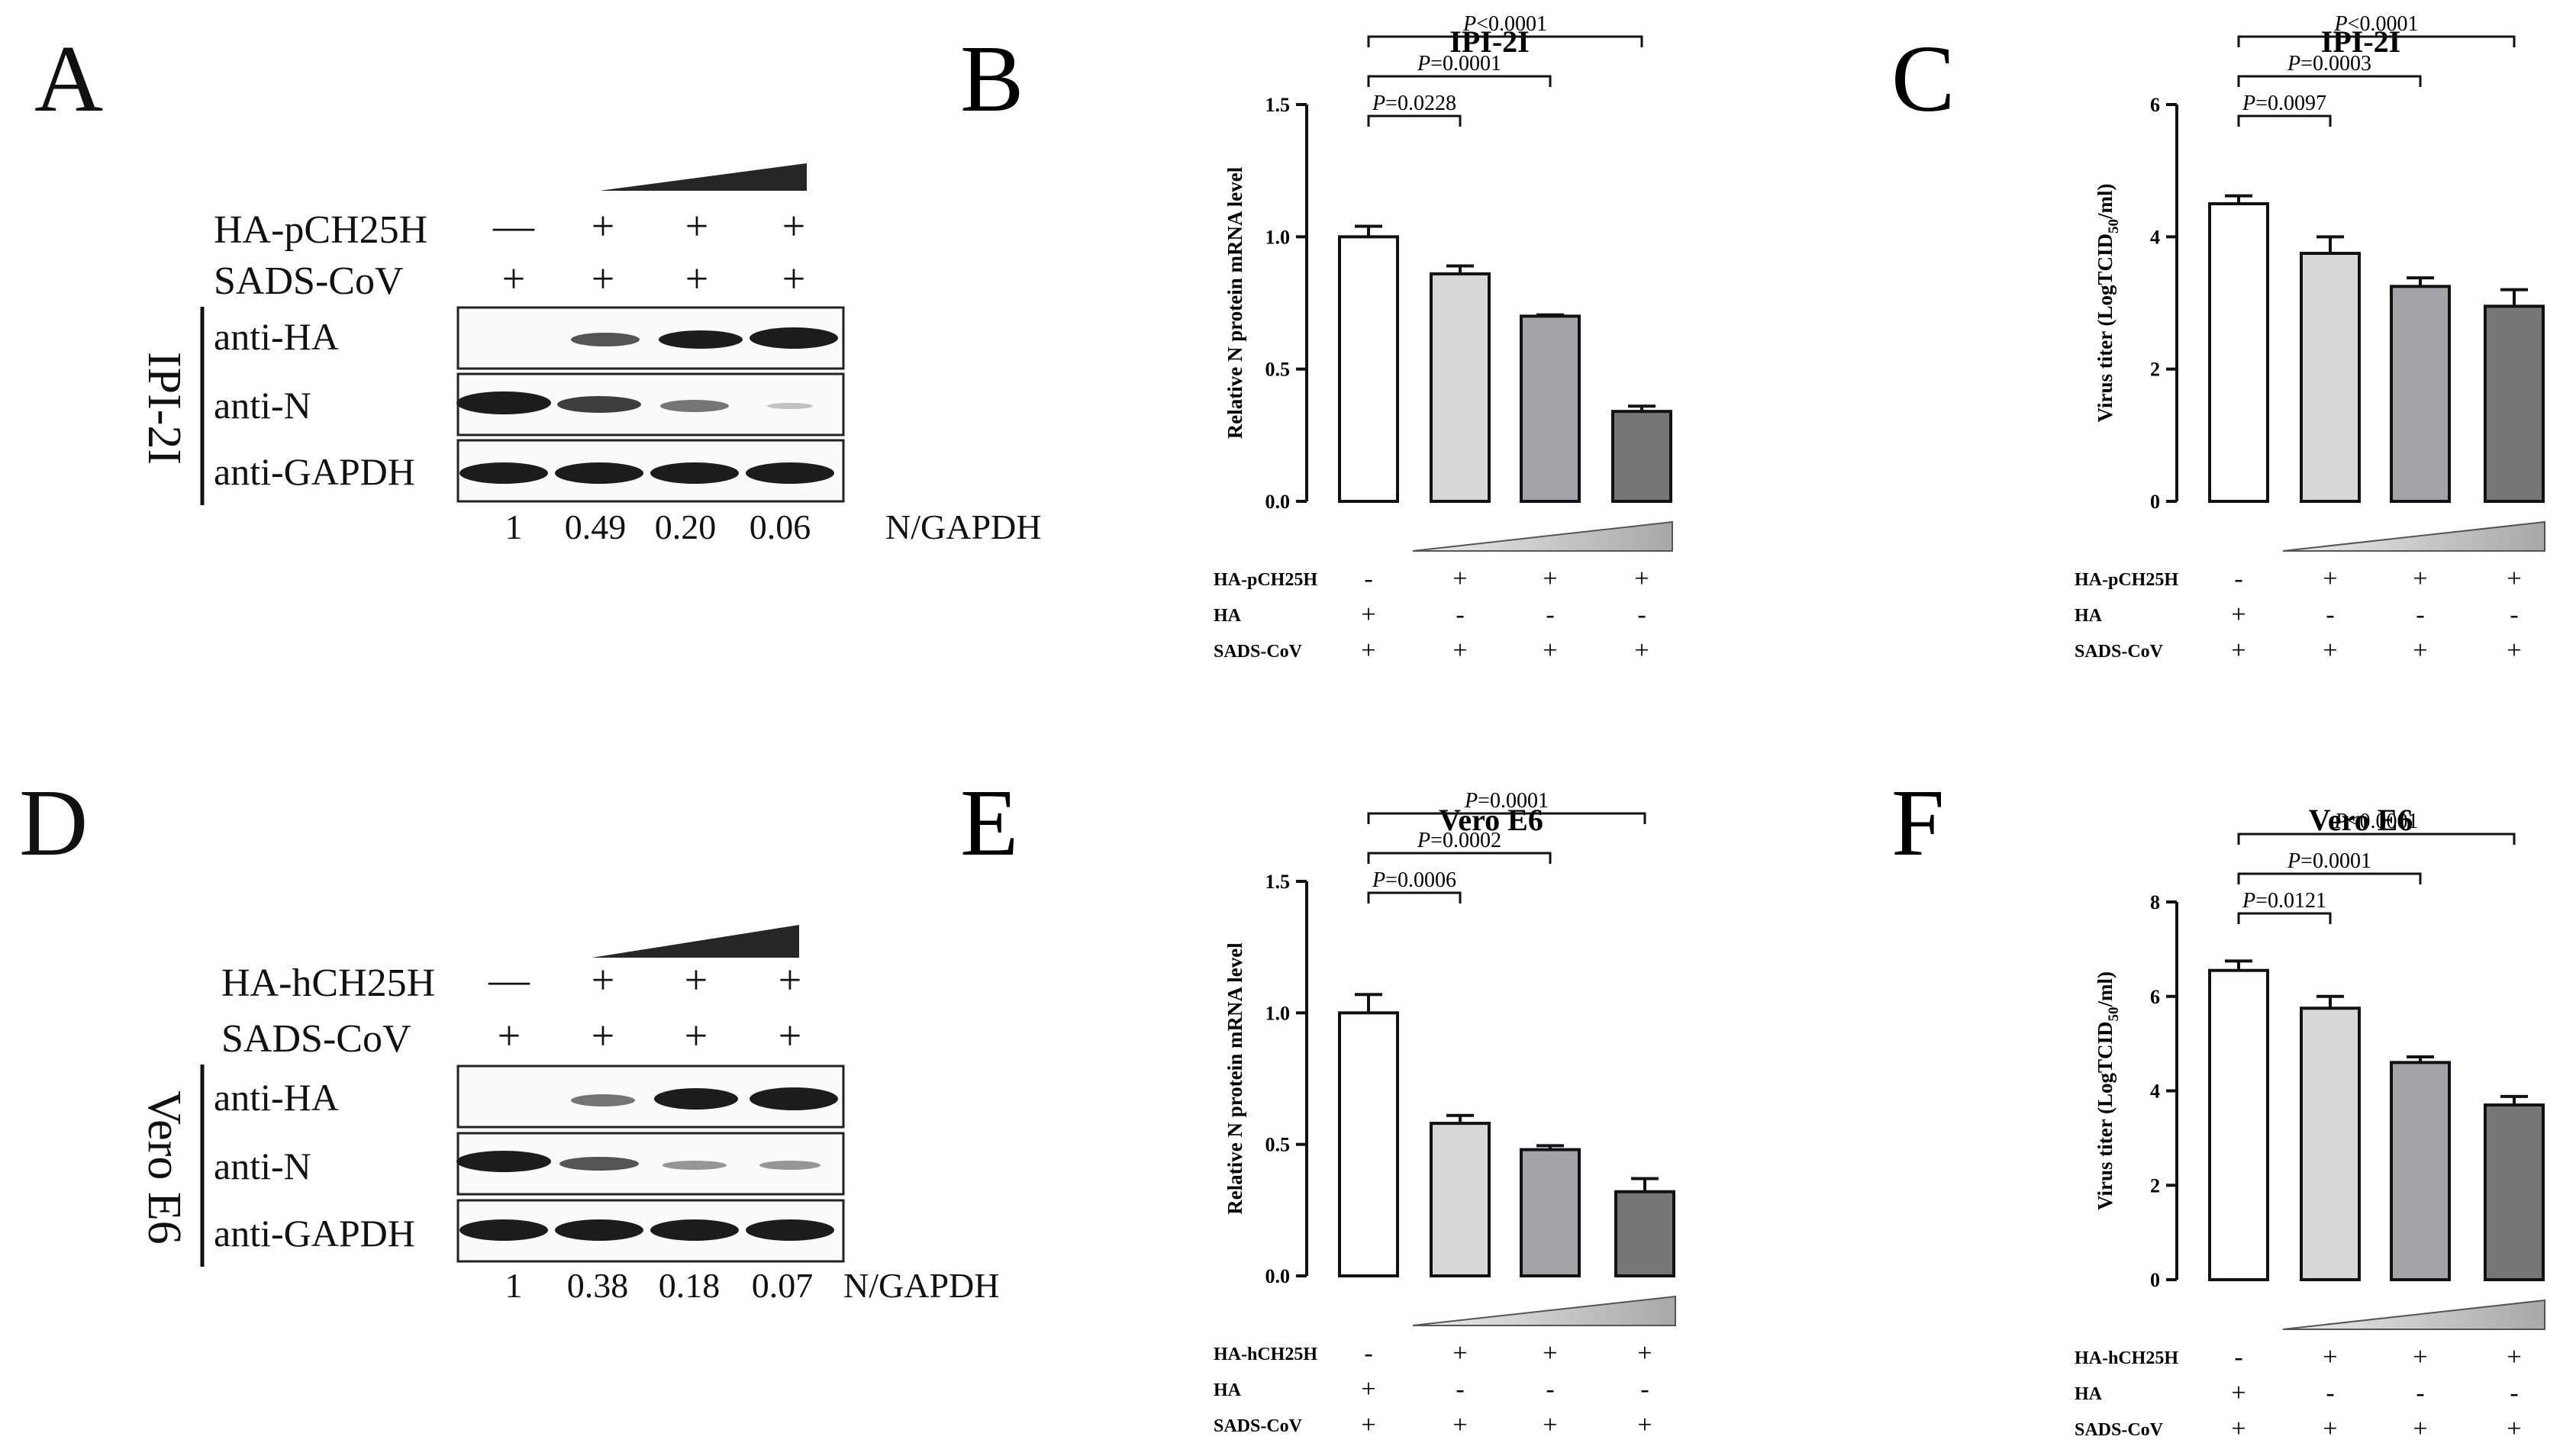 The height and width of the screenshot is (1443, 2576). What do you see at coordinates (2383, 821) in the screenshot?
I see `p-value: <0.0001` at bounding box center [2383, 821].